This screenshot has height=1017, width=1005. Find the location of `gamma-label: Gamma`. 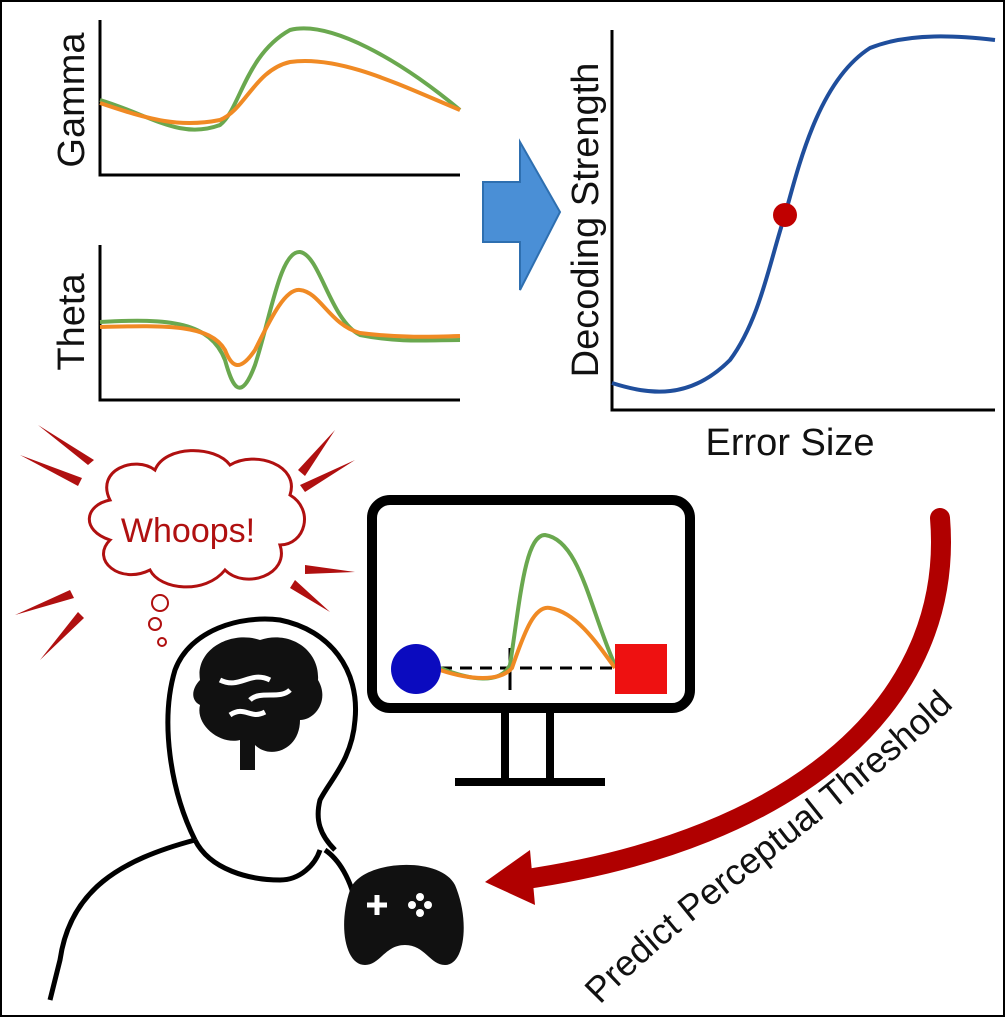

gamma-label: Gamma is located at coordinates (72, 100).